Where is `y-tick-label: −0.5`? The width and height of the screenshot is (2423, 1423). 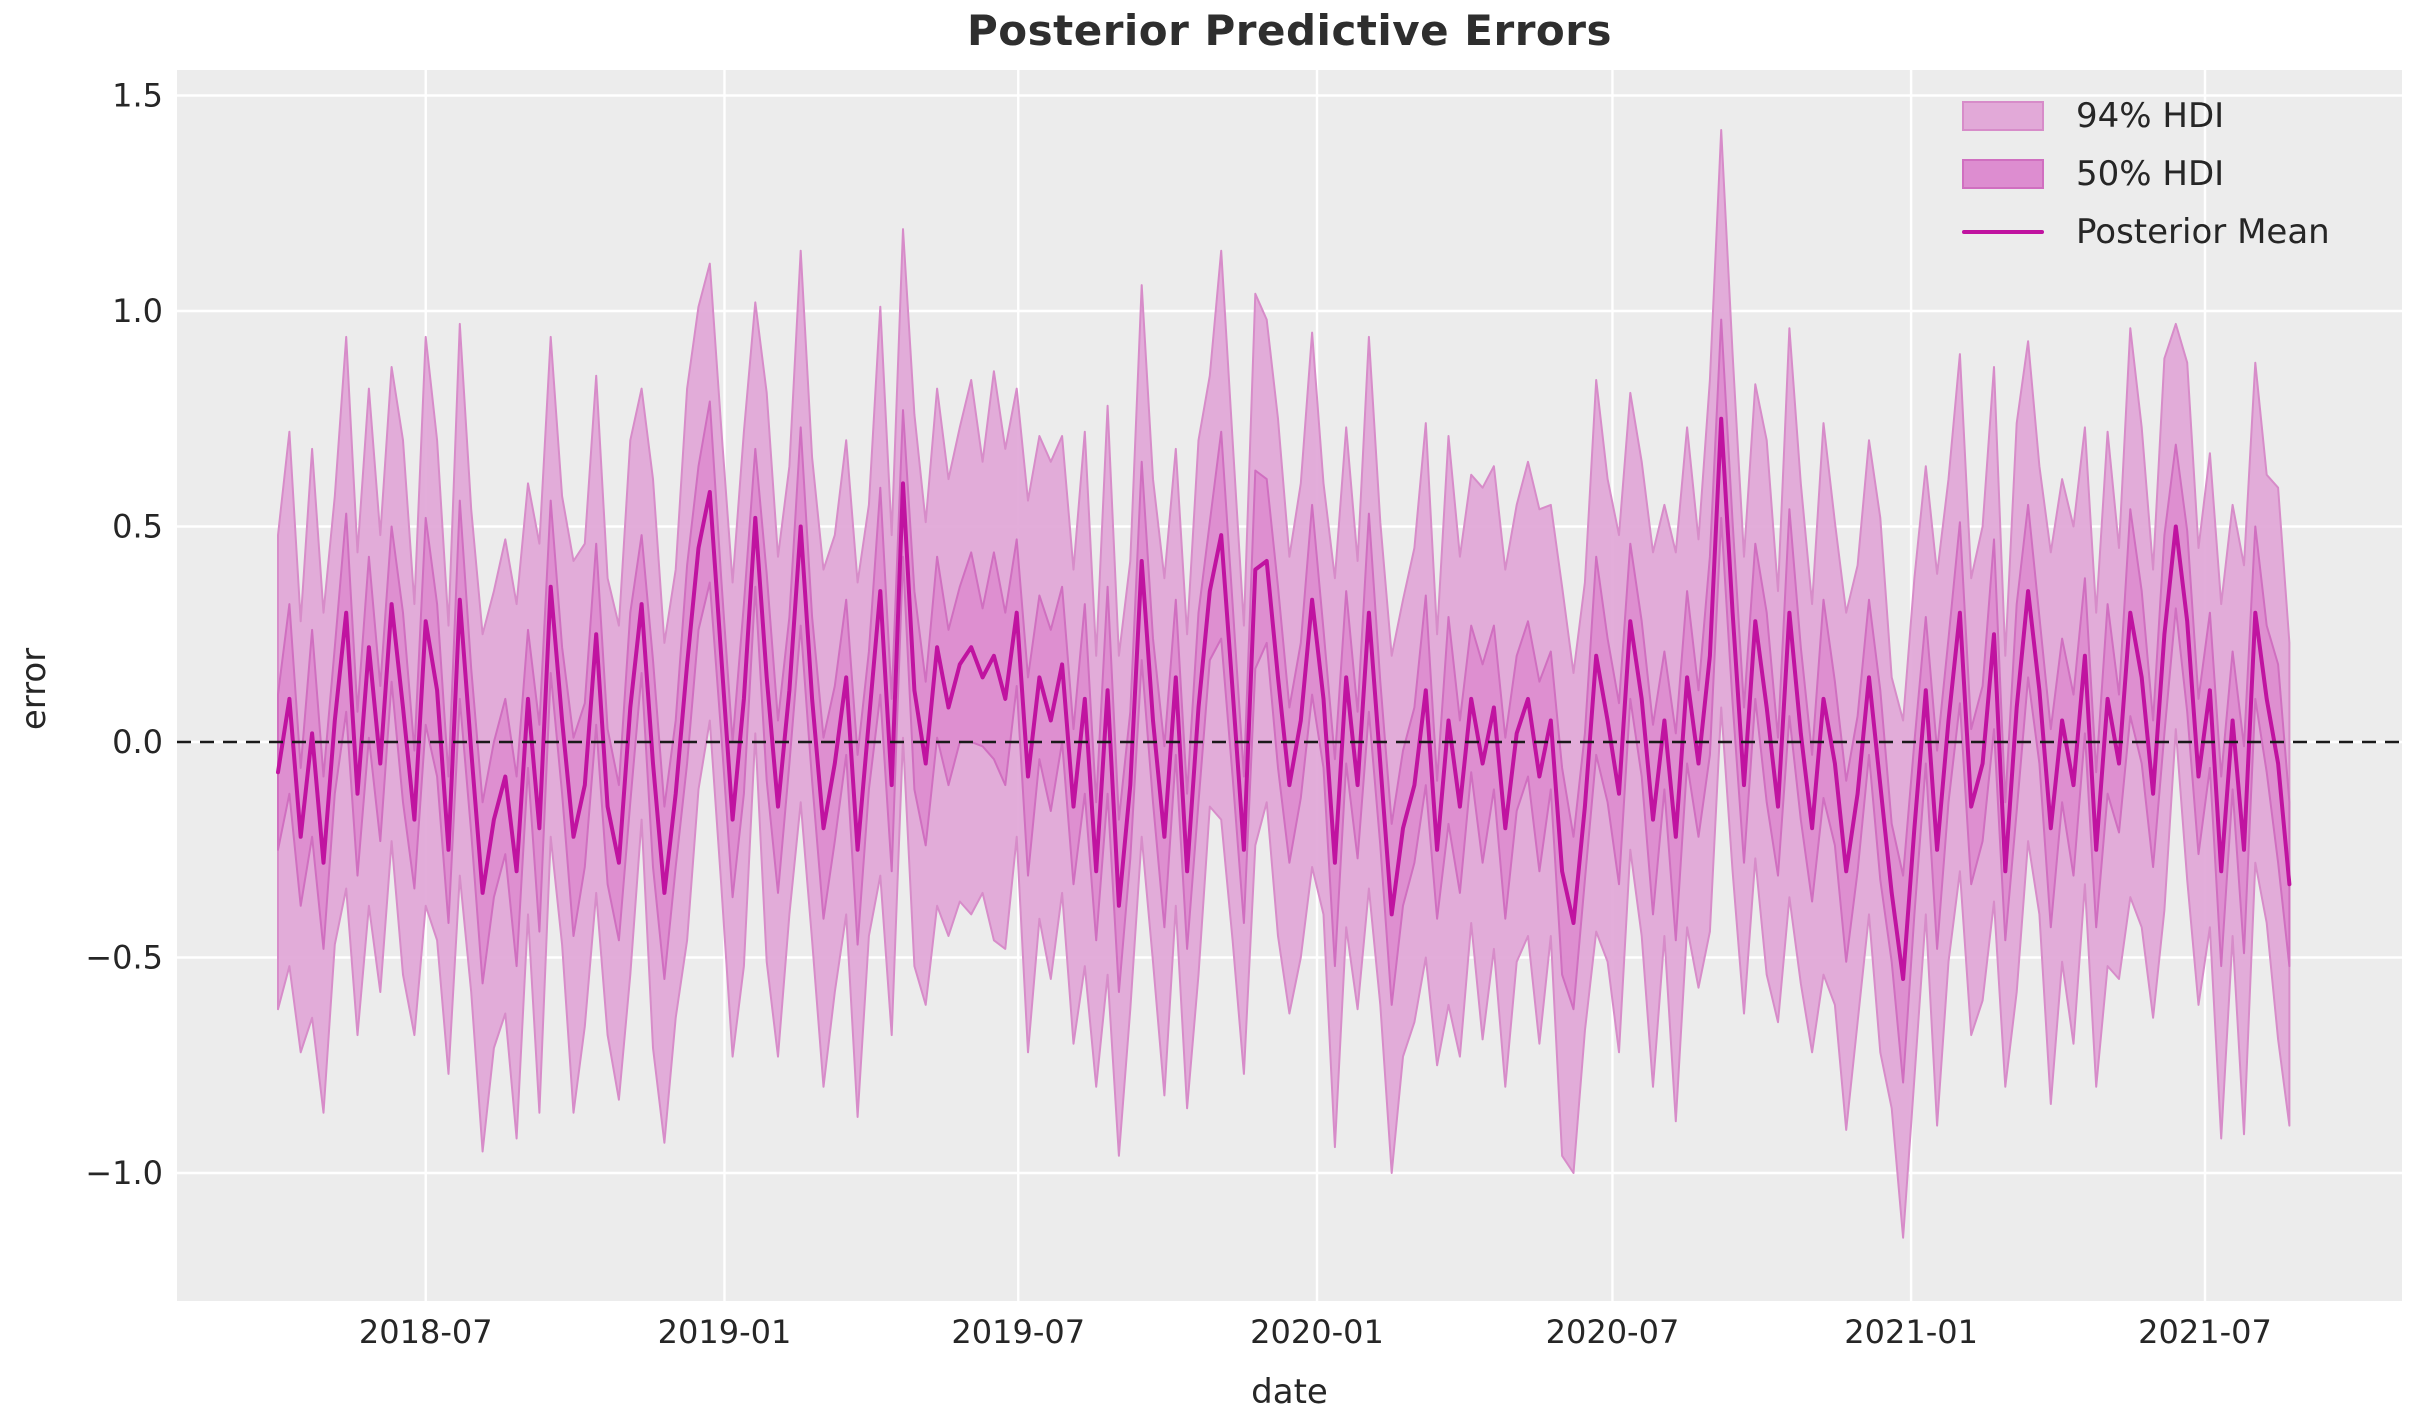
y-tick-label: −0.5 is located at coordinates (124, 958).